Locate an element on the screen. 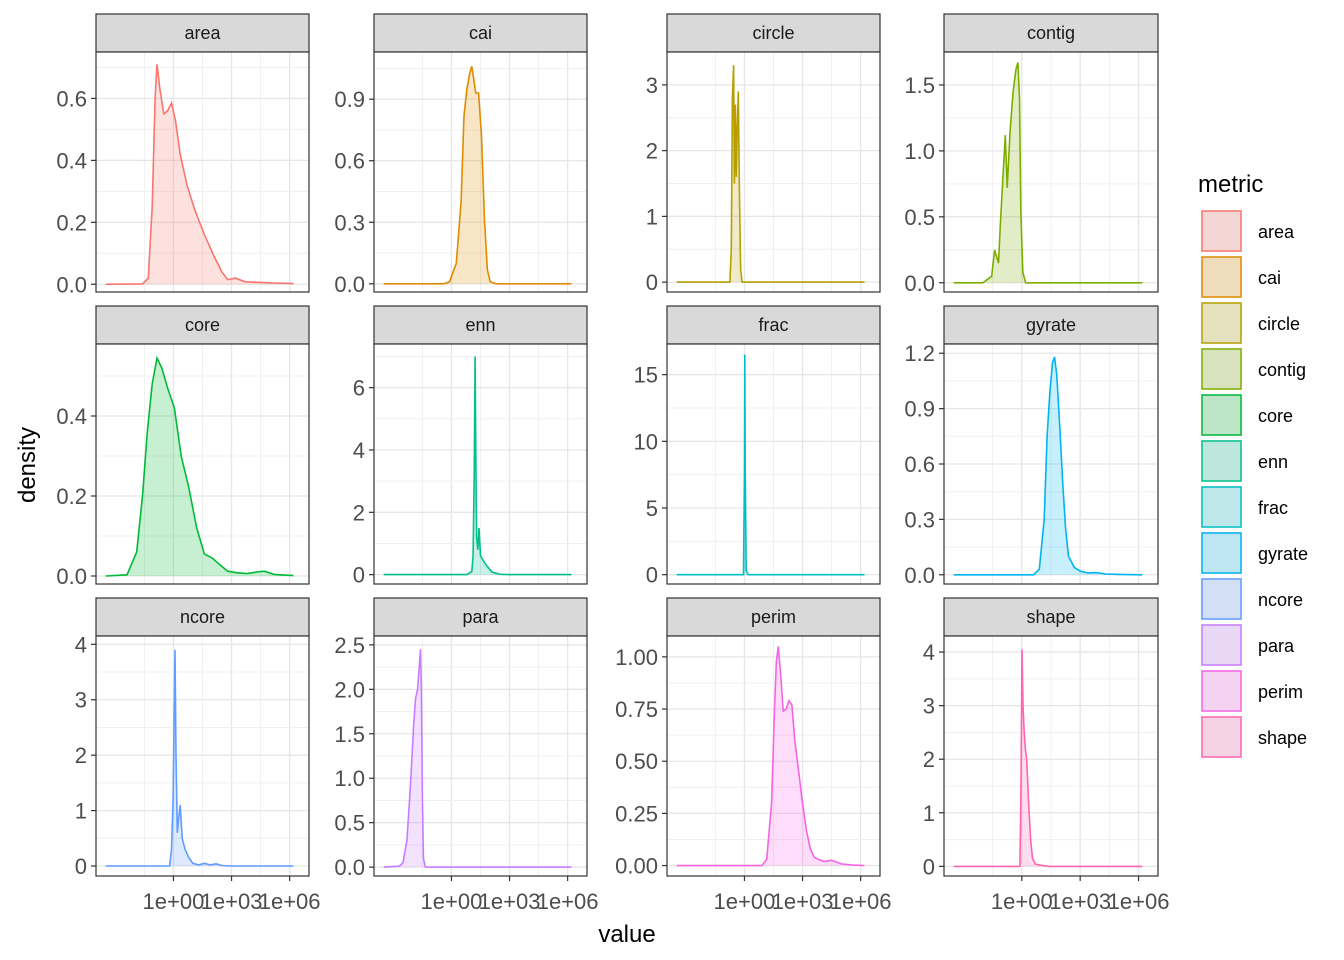 This screenshot has height=960, width=1344. legend-label: frac is located at coordinates (1273, 508).